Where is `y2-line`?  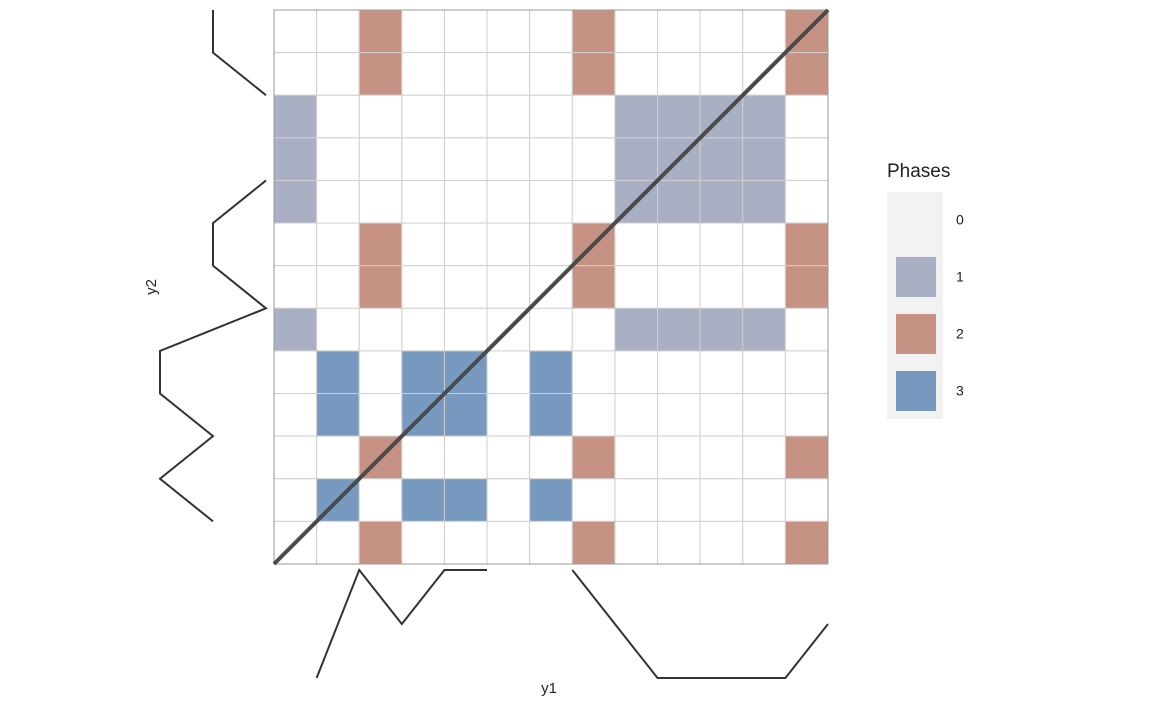
y2-line is located at coordinates (213, 266).